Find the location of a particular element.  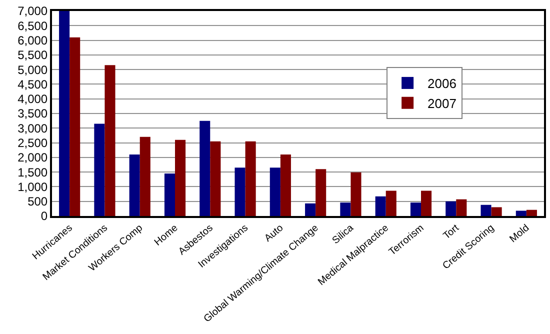

y-tick-label: 6,500 is located at coordinates (33, 25).